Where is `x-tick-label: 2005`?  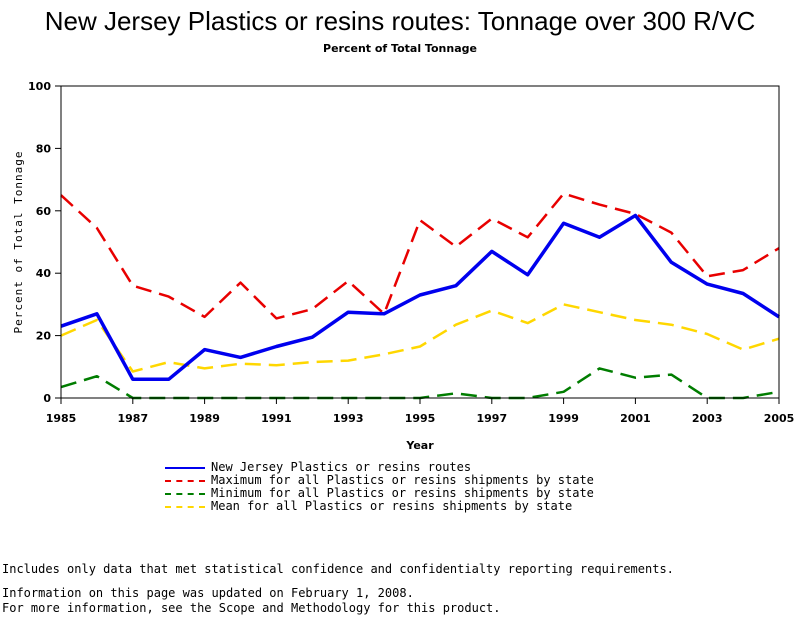 x-tick-label: 2005 is located at coordinates (779, 418).